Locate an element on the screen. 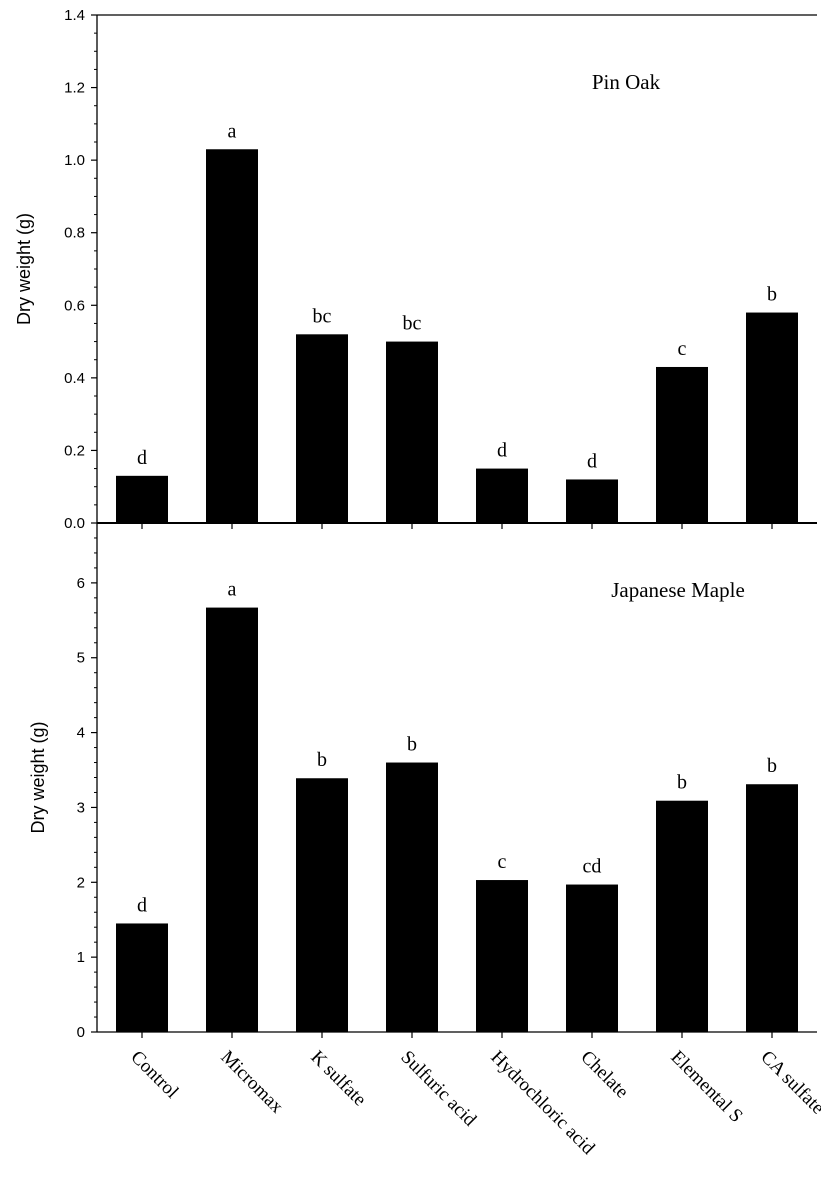 The image size is (821, 1189). y-tick-label: 1.0 is located at coordinates (74, 160).